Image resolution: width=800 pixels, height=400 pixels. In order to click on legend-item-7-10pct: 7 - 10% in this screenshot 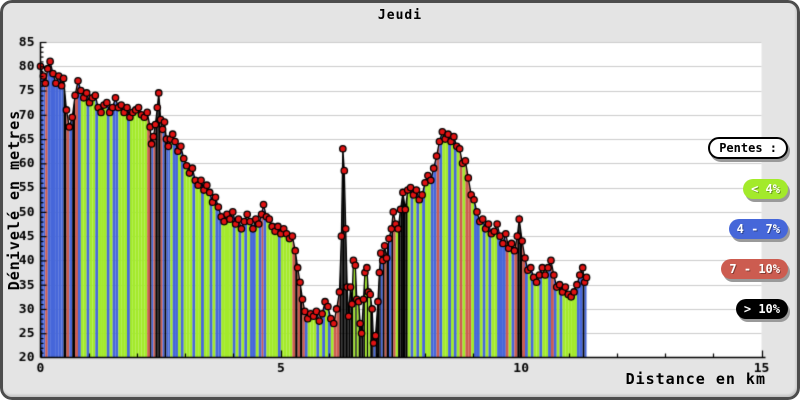, I will do `click(754, 269)`.